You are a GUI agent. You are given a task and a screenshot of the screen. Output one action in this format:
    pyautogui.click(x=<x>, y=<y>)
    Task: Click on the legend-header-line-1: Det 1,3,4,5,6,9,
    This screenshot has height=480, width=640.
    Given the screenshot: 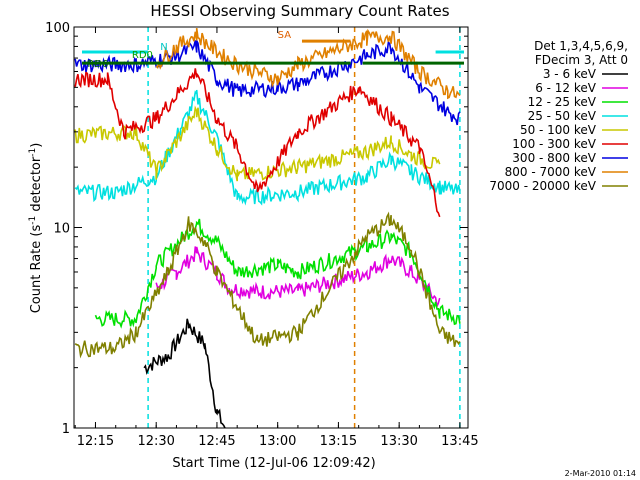 What is the action you would take?
    pyautogui.click(x=581, y=46)
    